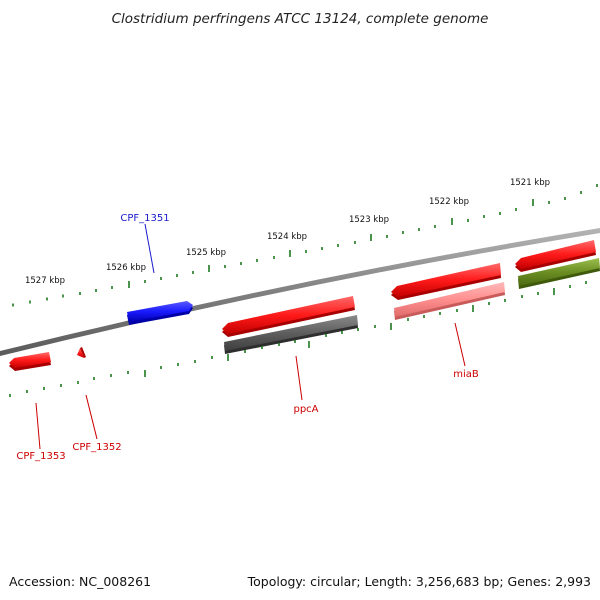  What do you see at coordinates (369, 220) in the screenshot?
I see `kbp-label-1523: 1523 kbp` at bounding box center [369, 220].